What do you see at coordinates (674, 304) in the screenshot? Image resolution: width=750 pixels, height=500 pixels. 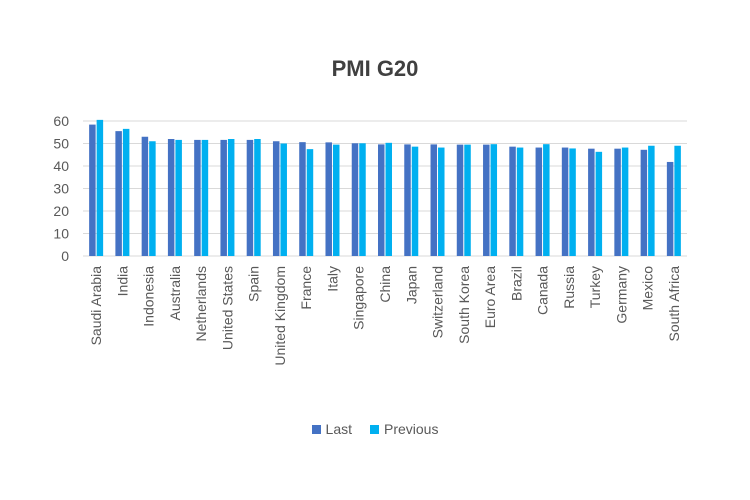 I see `x-tick-label: South Africa` at bounding box center [674, 304].